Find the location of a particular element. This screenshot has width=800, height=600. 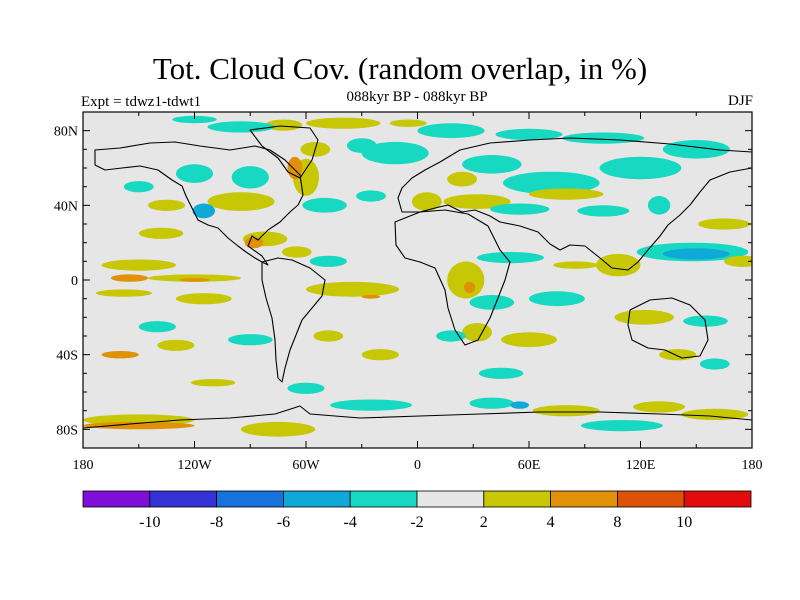

colorbar-label-3: -4 is located at coordinates (350, 522).